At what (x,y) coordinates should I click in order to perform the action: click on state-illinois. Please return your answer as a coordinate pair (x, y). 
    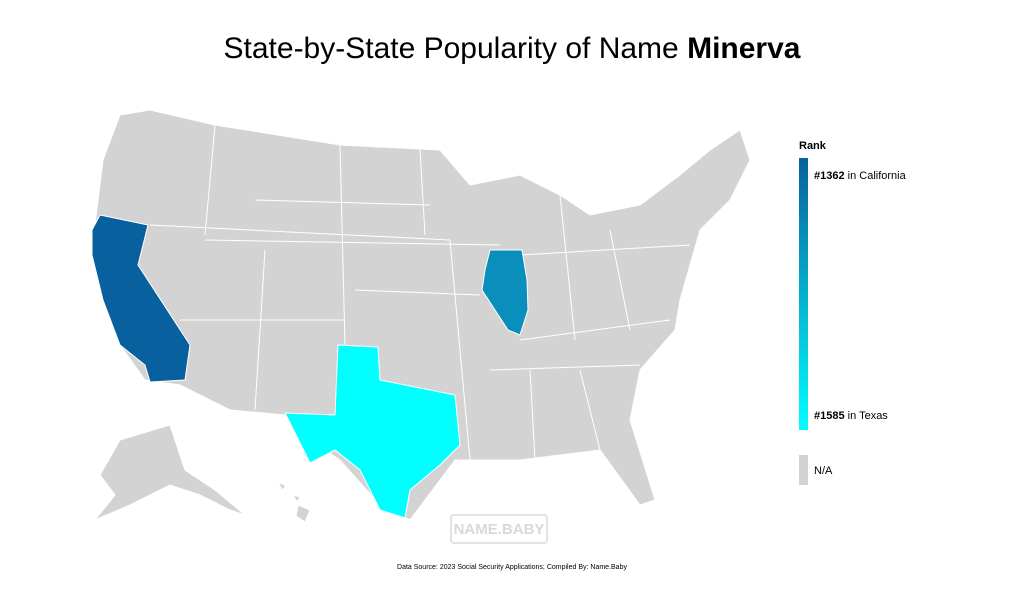
    Looking at the image, I should click on (505, 292).